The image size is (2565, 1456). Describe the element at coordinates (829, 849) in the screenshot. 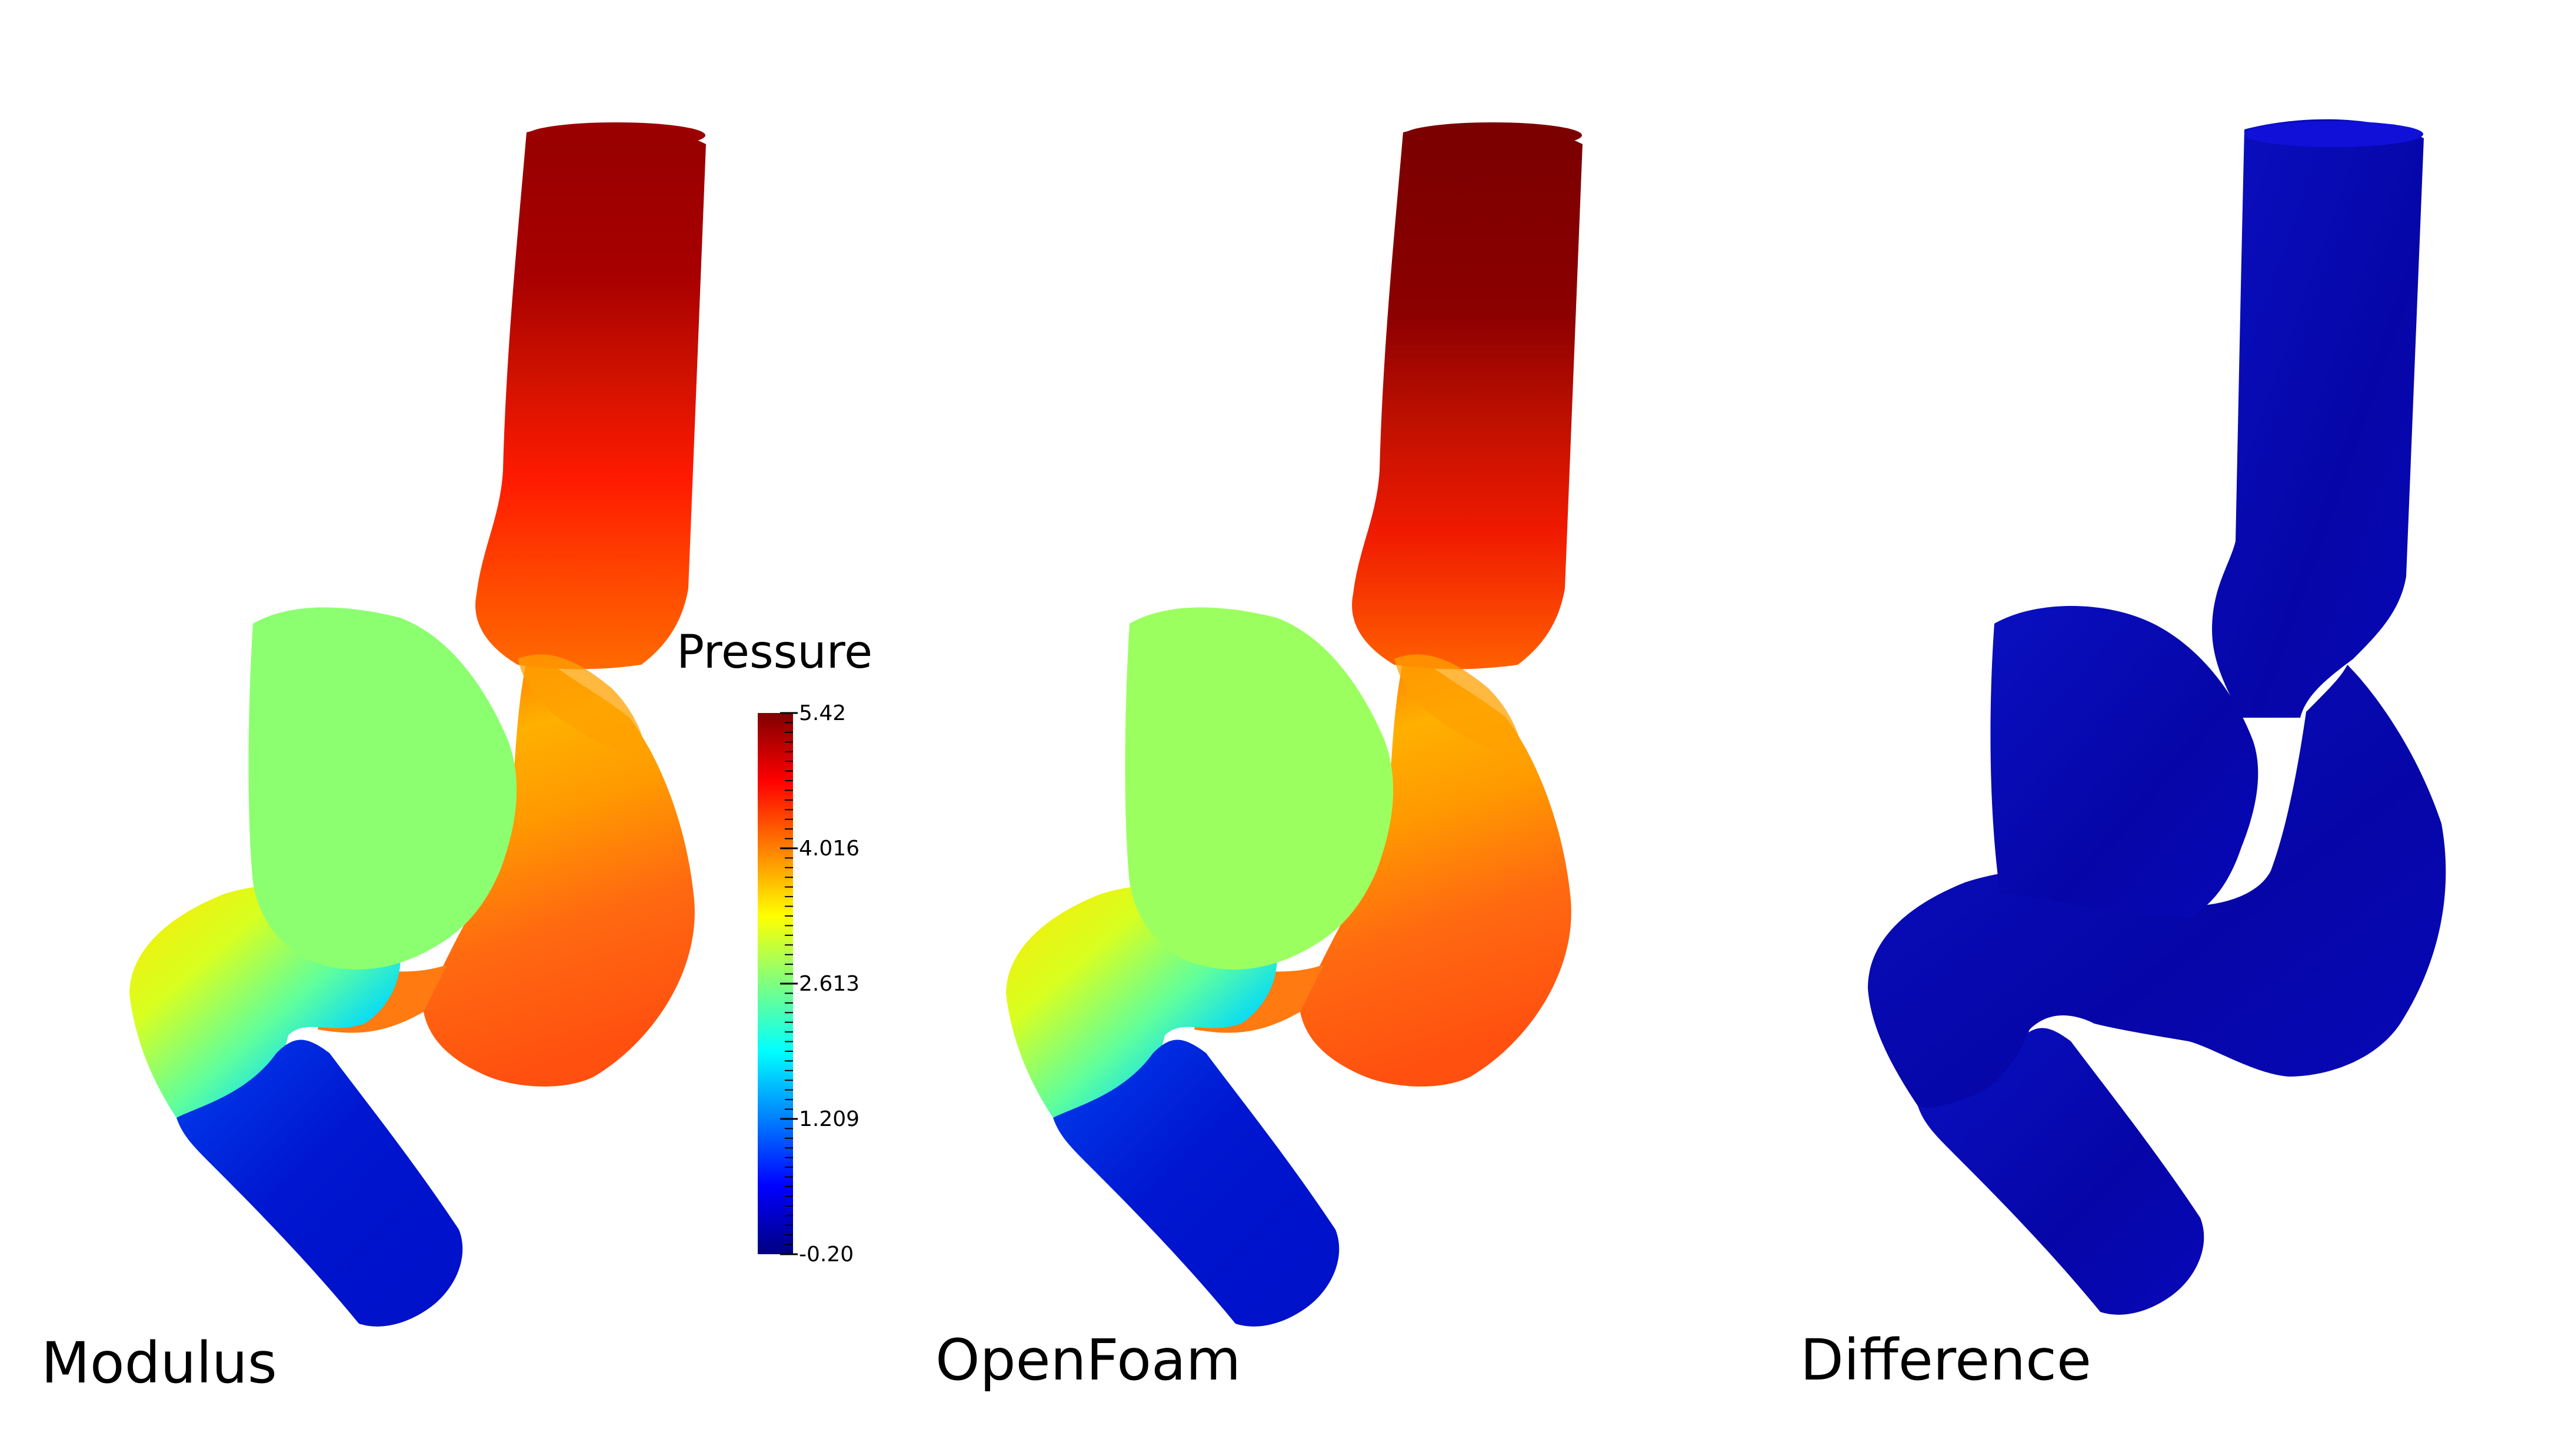

I see `colorbar-tick-label: 4.016` at that location.